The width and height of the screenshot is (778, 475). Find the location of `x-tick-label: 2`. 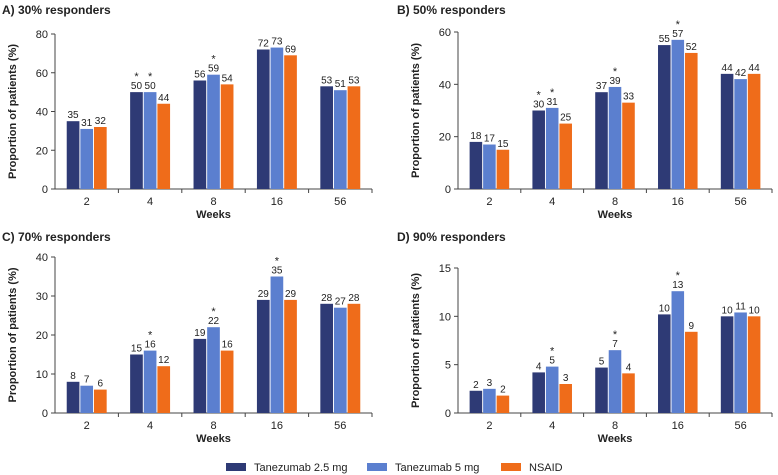

x-tick-label: 2 is located at coordinates (489, 202).